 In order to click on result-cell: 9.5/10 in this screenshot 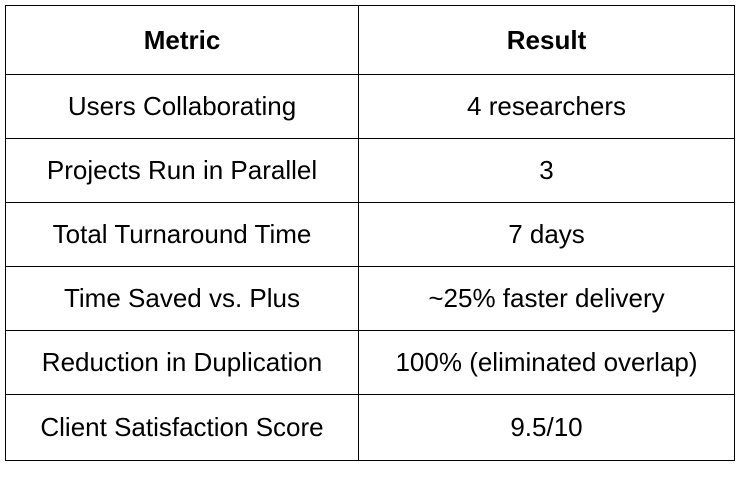, I will do `click(546, 427)`.